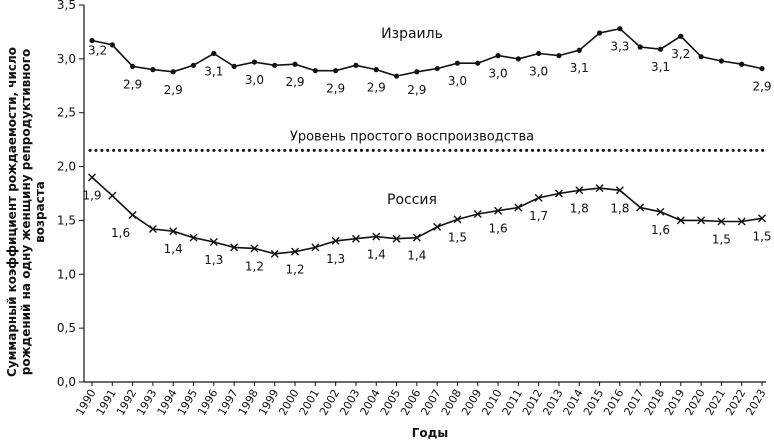 The width and height of the screenshot is (774, 442). What do you see at coordinates (471, 402) in the screenshot?
I see `x-tick-label: 2009` at bounding box center [471, 402].